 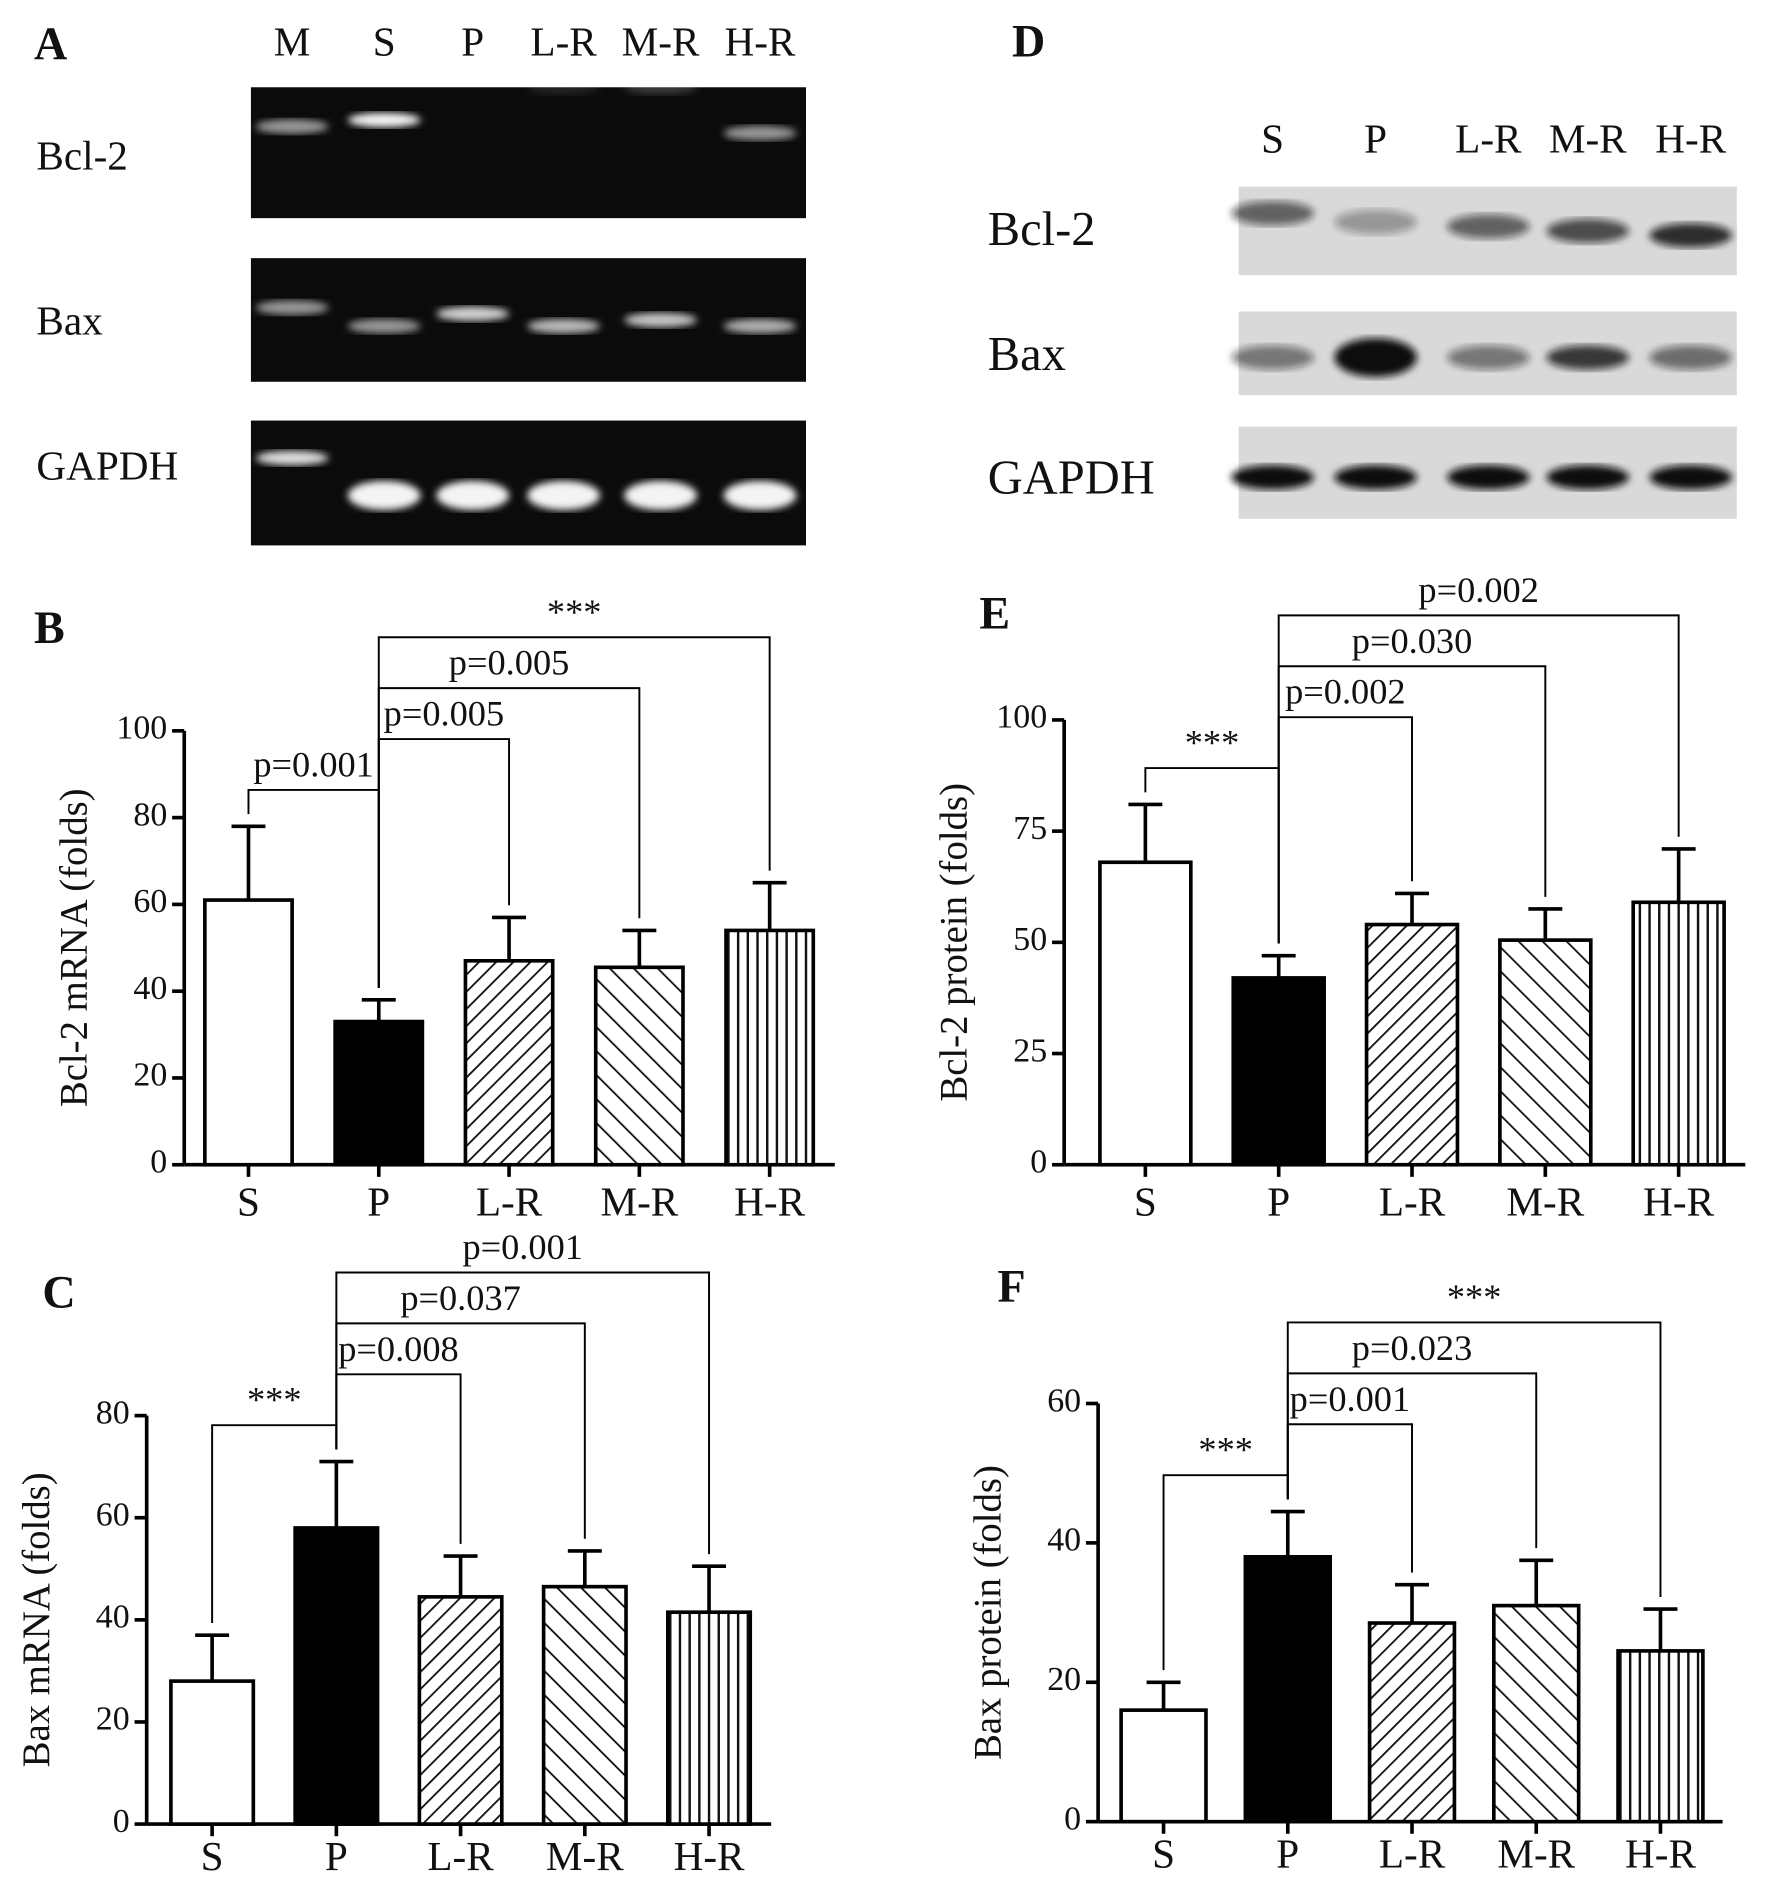 I want to click on panel-letter: D, so click(x=1028, y=41).